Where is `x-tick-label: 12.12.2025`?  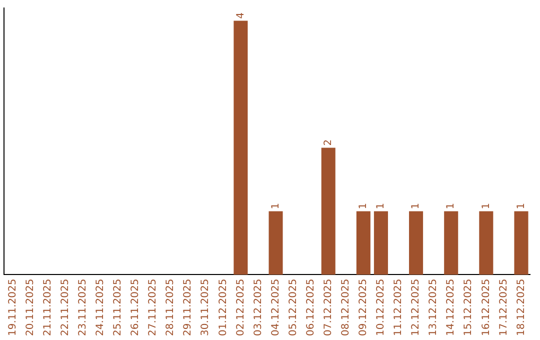 x-tick-label: 12.12.2025 is located at coordinates (416, 307).